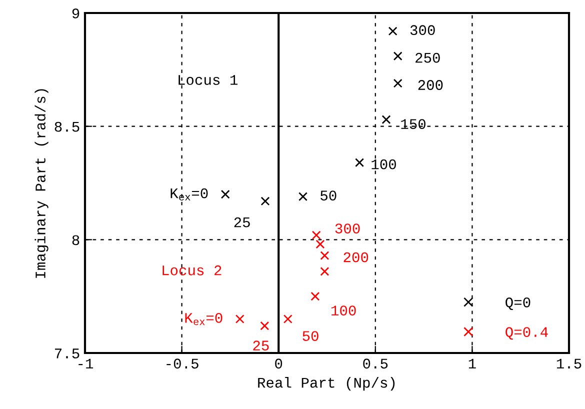  What do you see at coordinates (472, 363) in the screenshot?
I see `x-tick-label: 1` at bounding box center [472, 363].